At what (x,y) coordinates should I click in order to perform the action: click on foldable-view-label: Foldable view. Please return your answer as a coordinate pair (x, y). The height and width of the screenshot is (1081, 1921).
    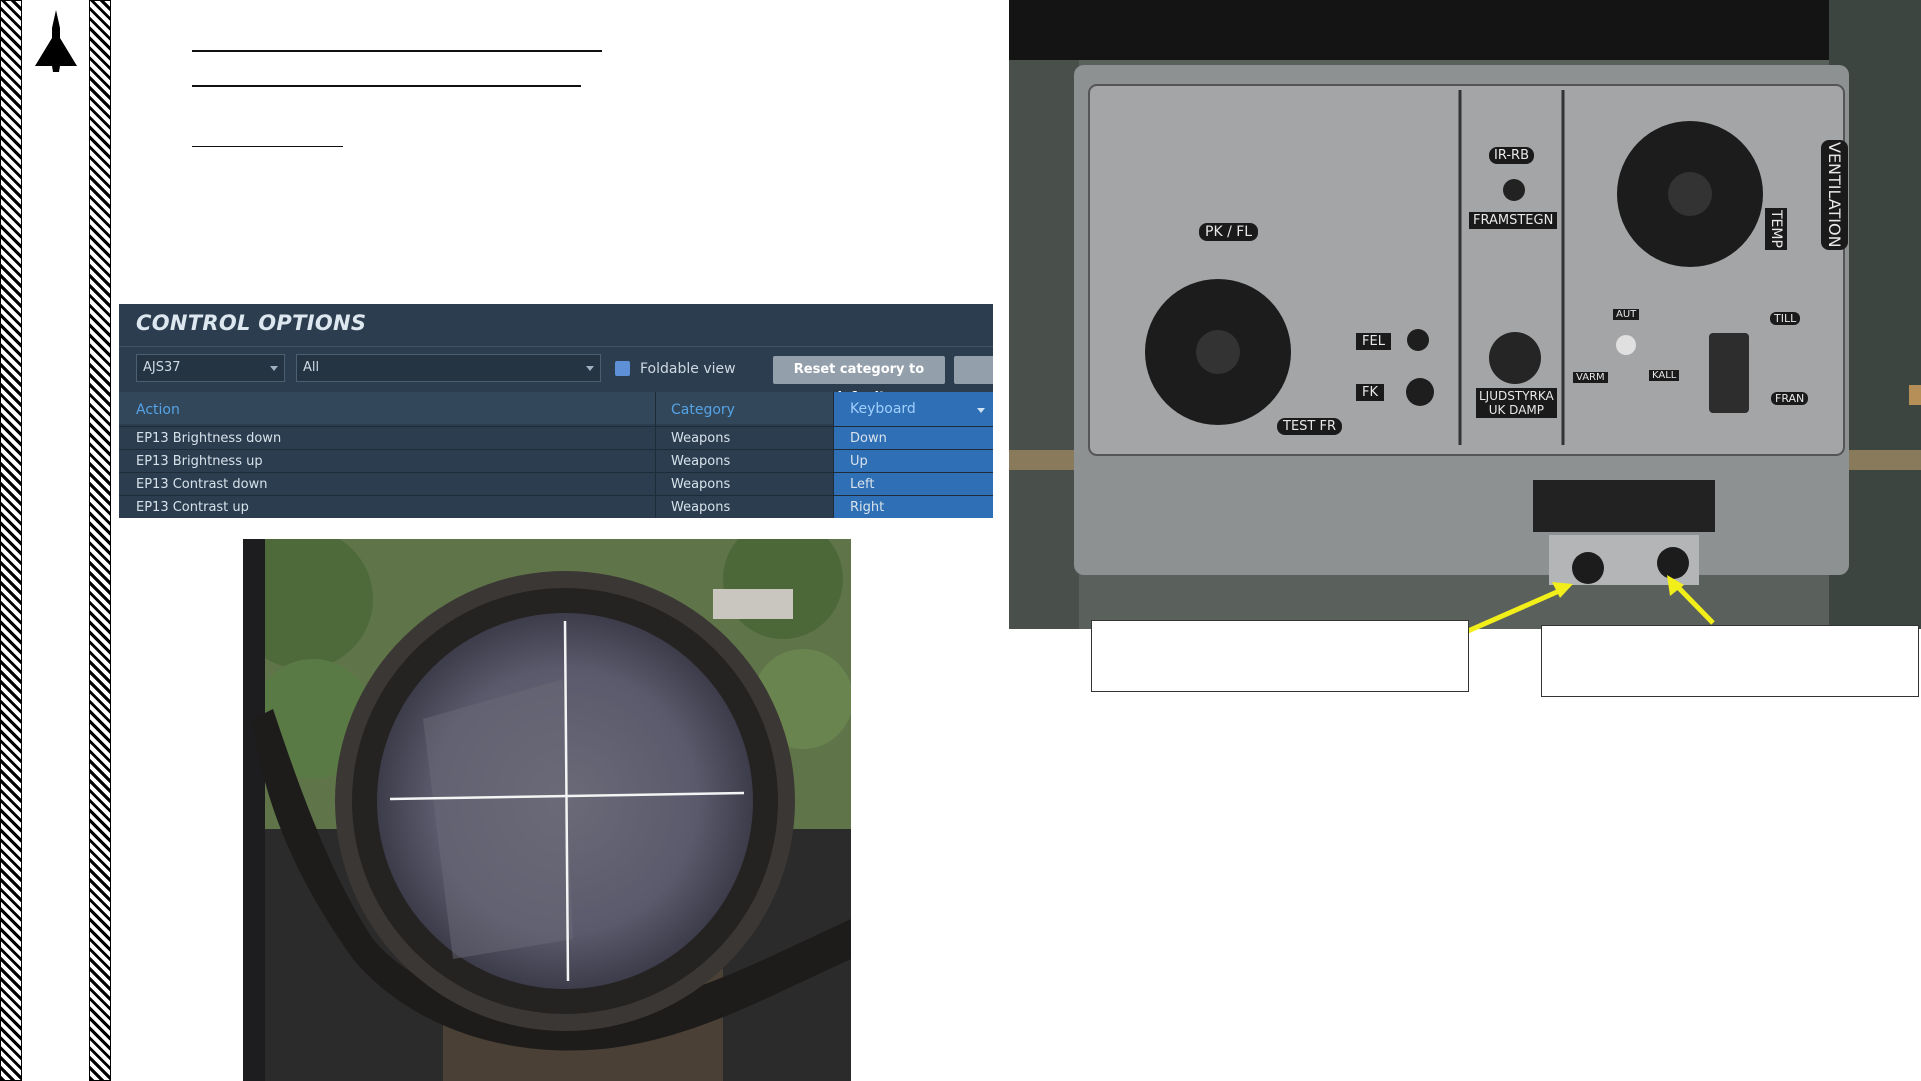
    Looking at the image, I should click on (688, 369).